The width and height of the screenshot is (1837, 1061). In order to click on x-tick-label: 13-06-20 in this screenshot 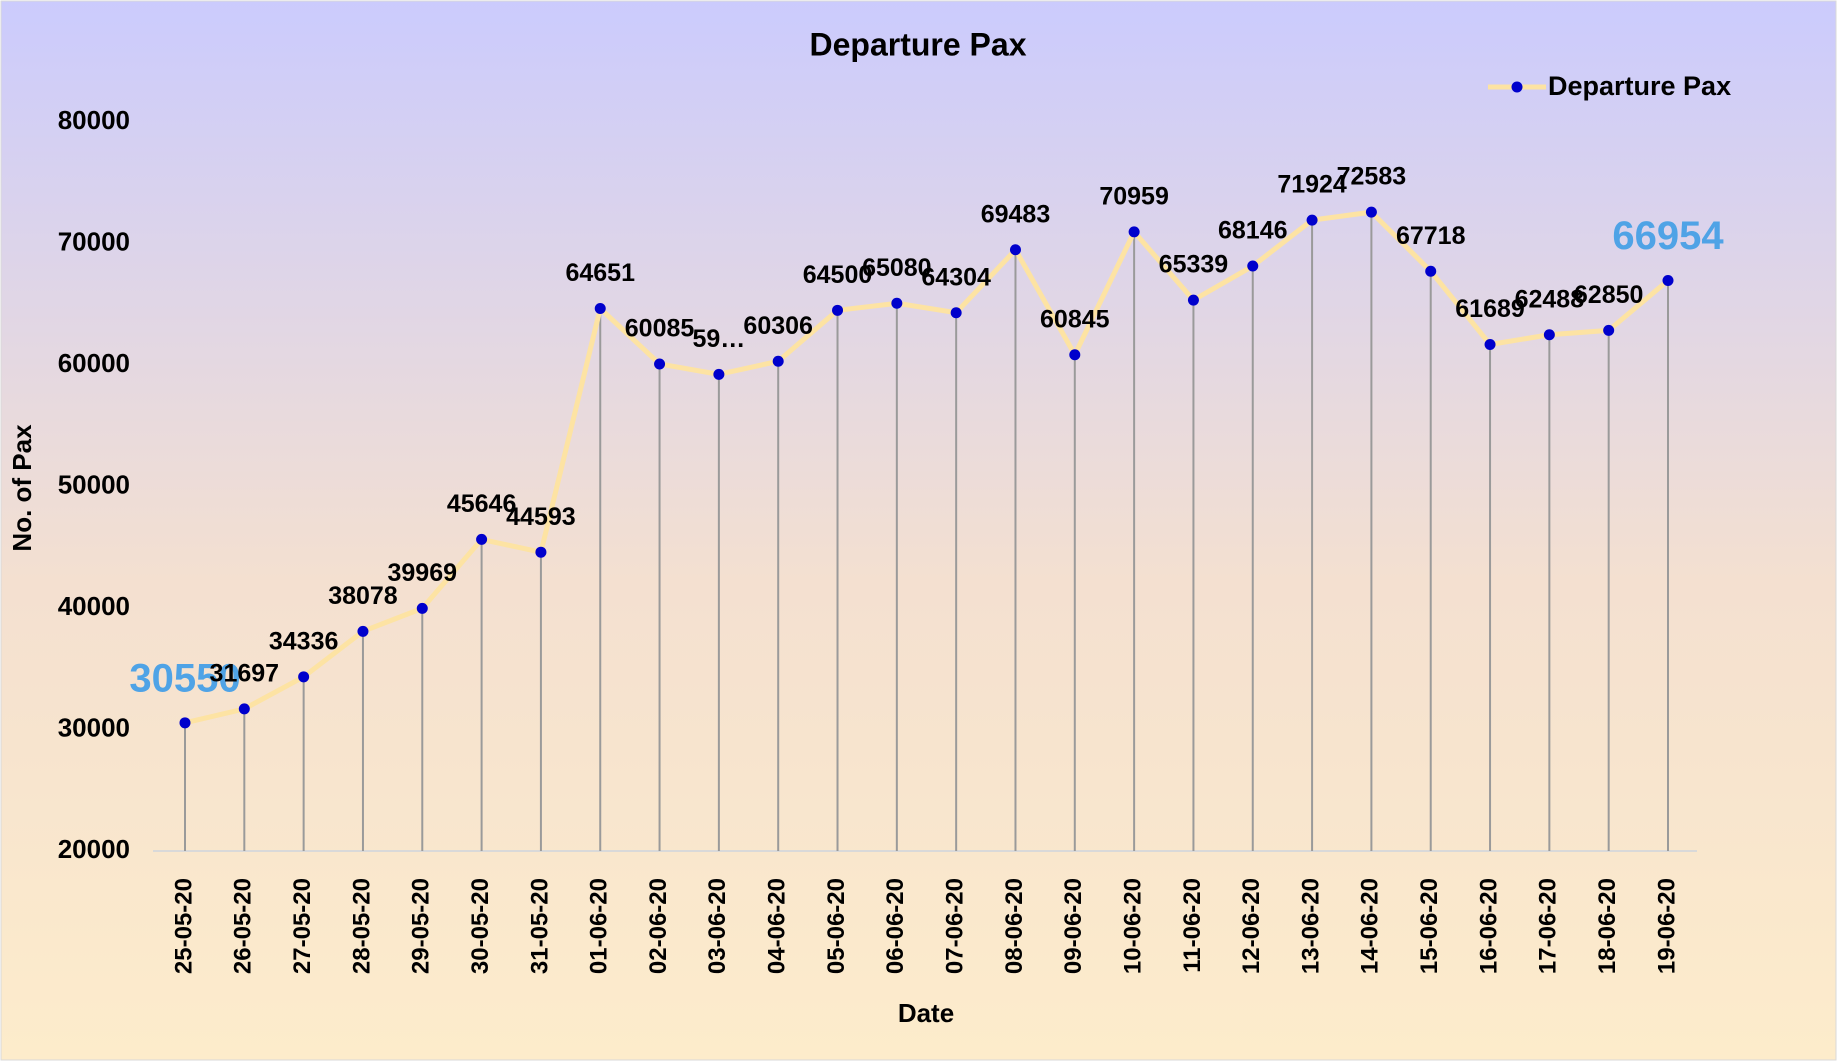, I will do `click(1310, 926)`.